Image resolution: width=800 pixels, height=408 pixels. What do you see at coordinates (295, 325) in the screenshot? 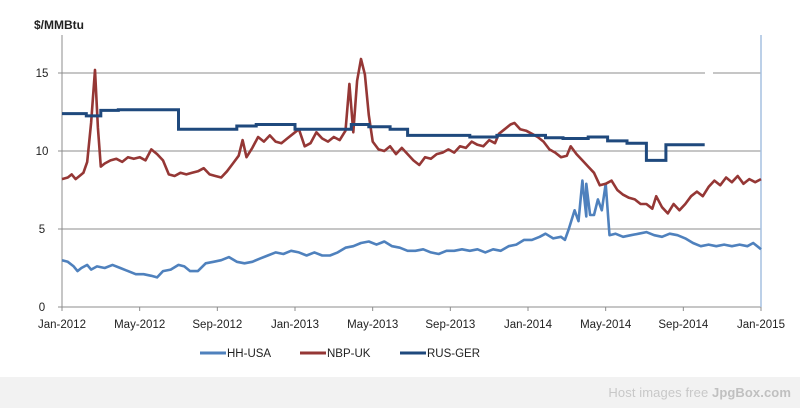
I see `x-tick-label: Jan-2013` at bounding box center [295, 325].